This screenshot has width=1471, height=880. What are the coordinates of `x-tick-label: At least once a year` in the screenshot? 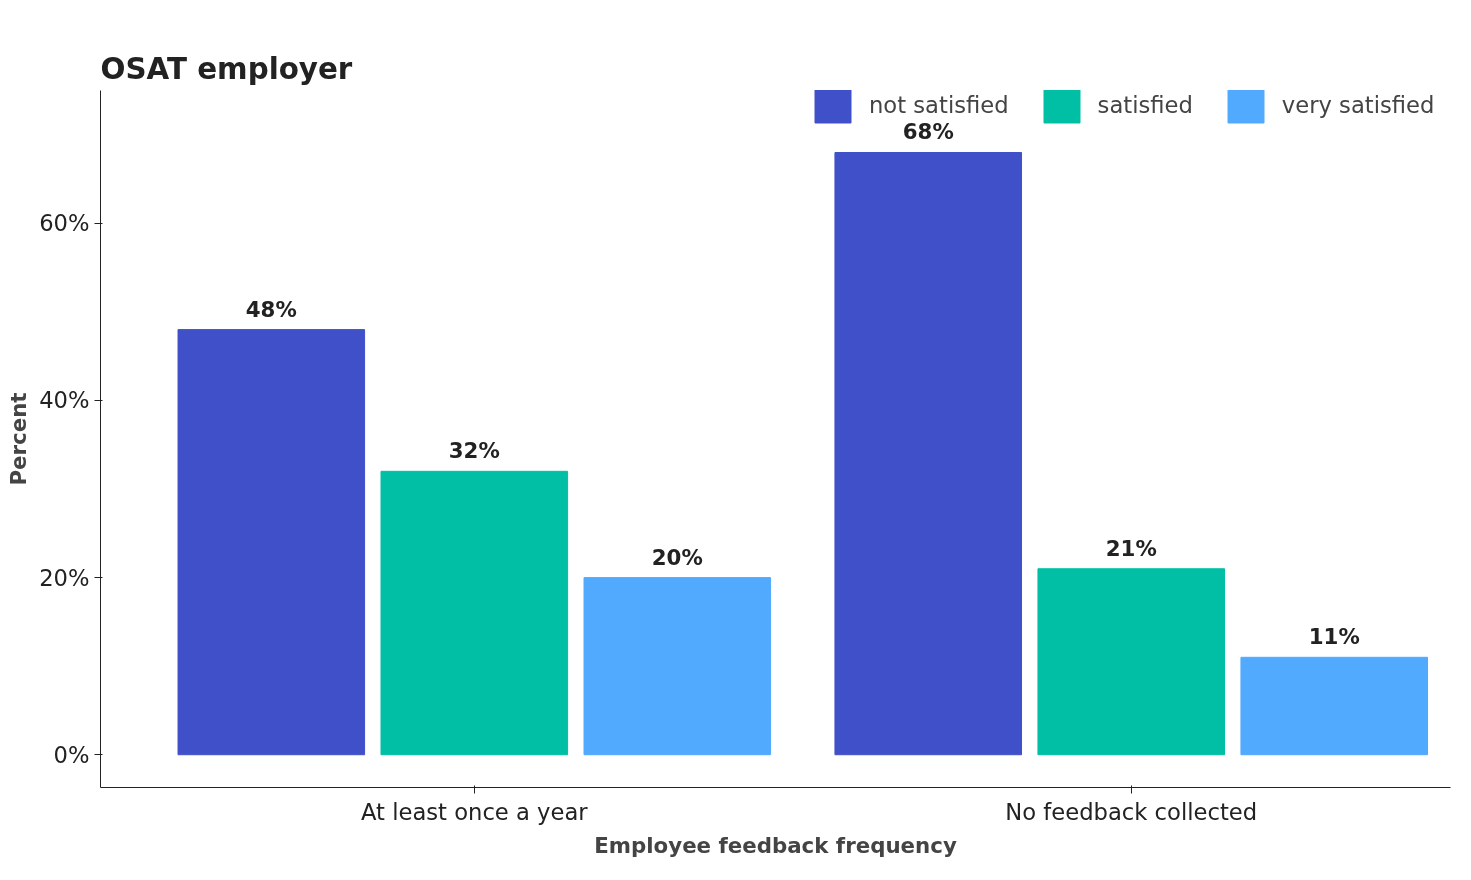 It's located at (474, 811).